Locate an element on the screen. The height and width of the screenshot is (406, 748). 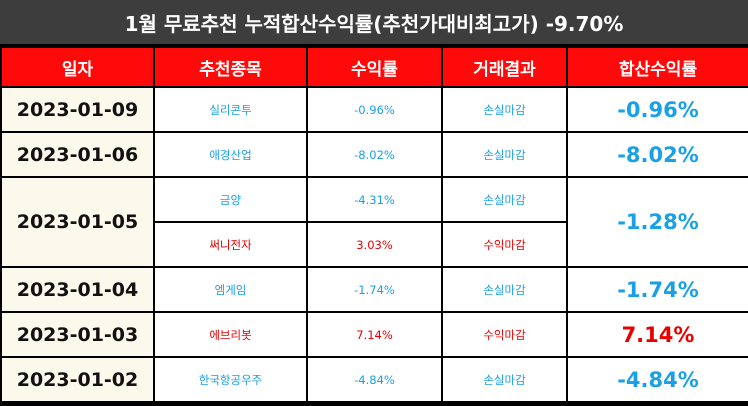
row-date: 2023-01-06 is located at coordinates (77, 154).